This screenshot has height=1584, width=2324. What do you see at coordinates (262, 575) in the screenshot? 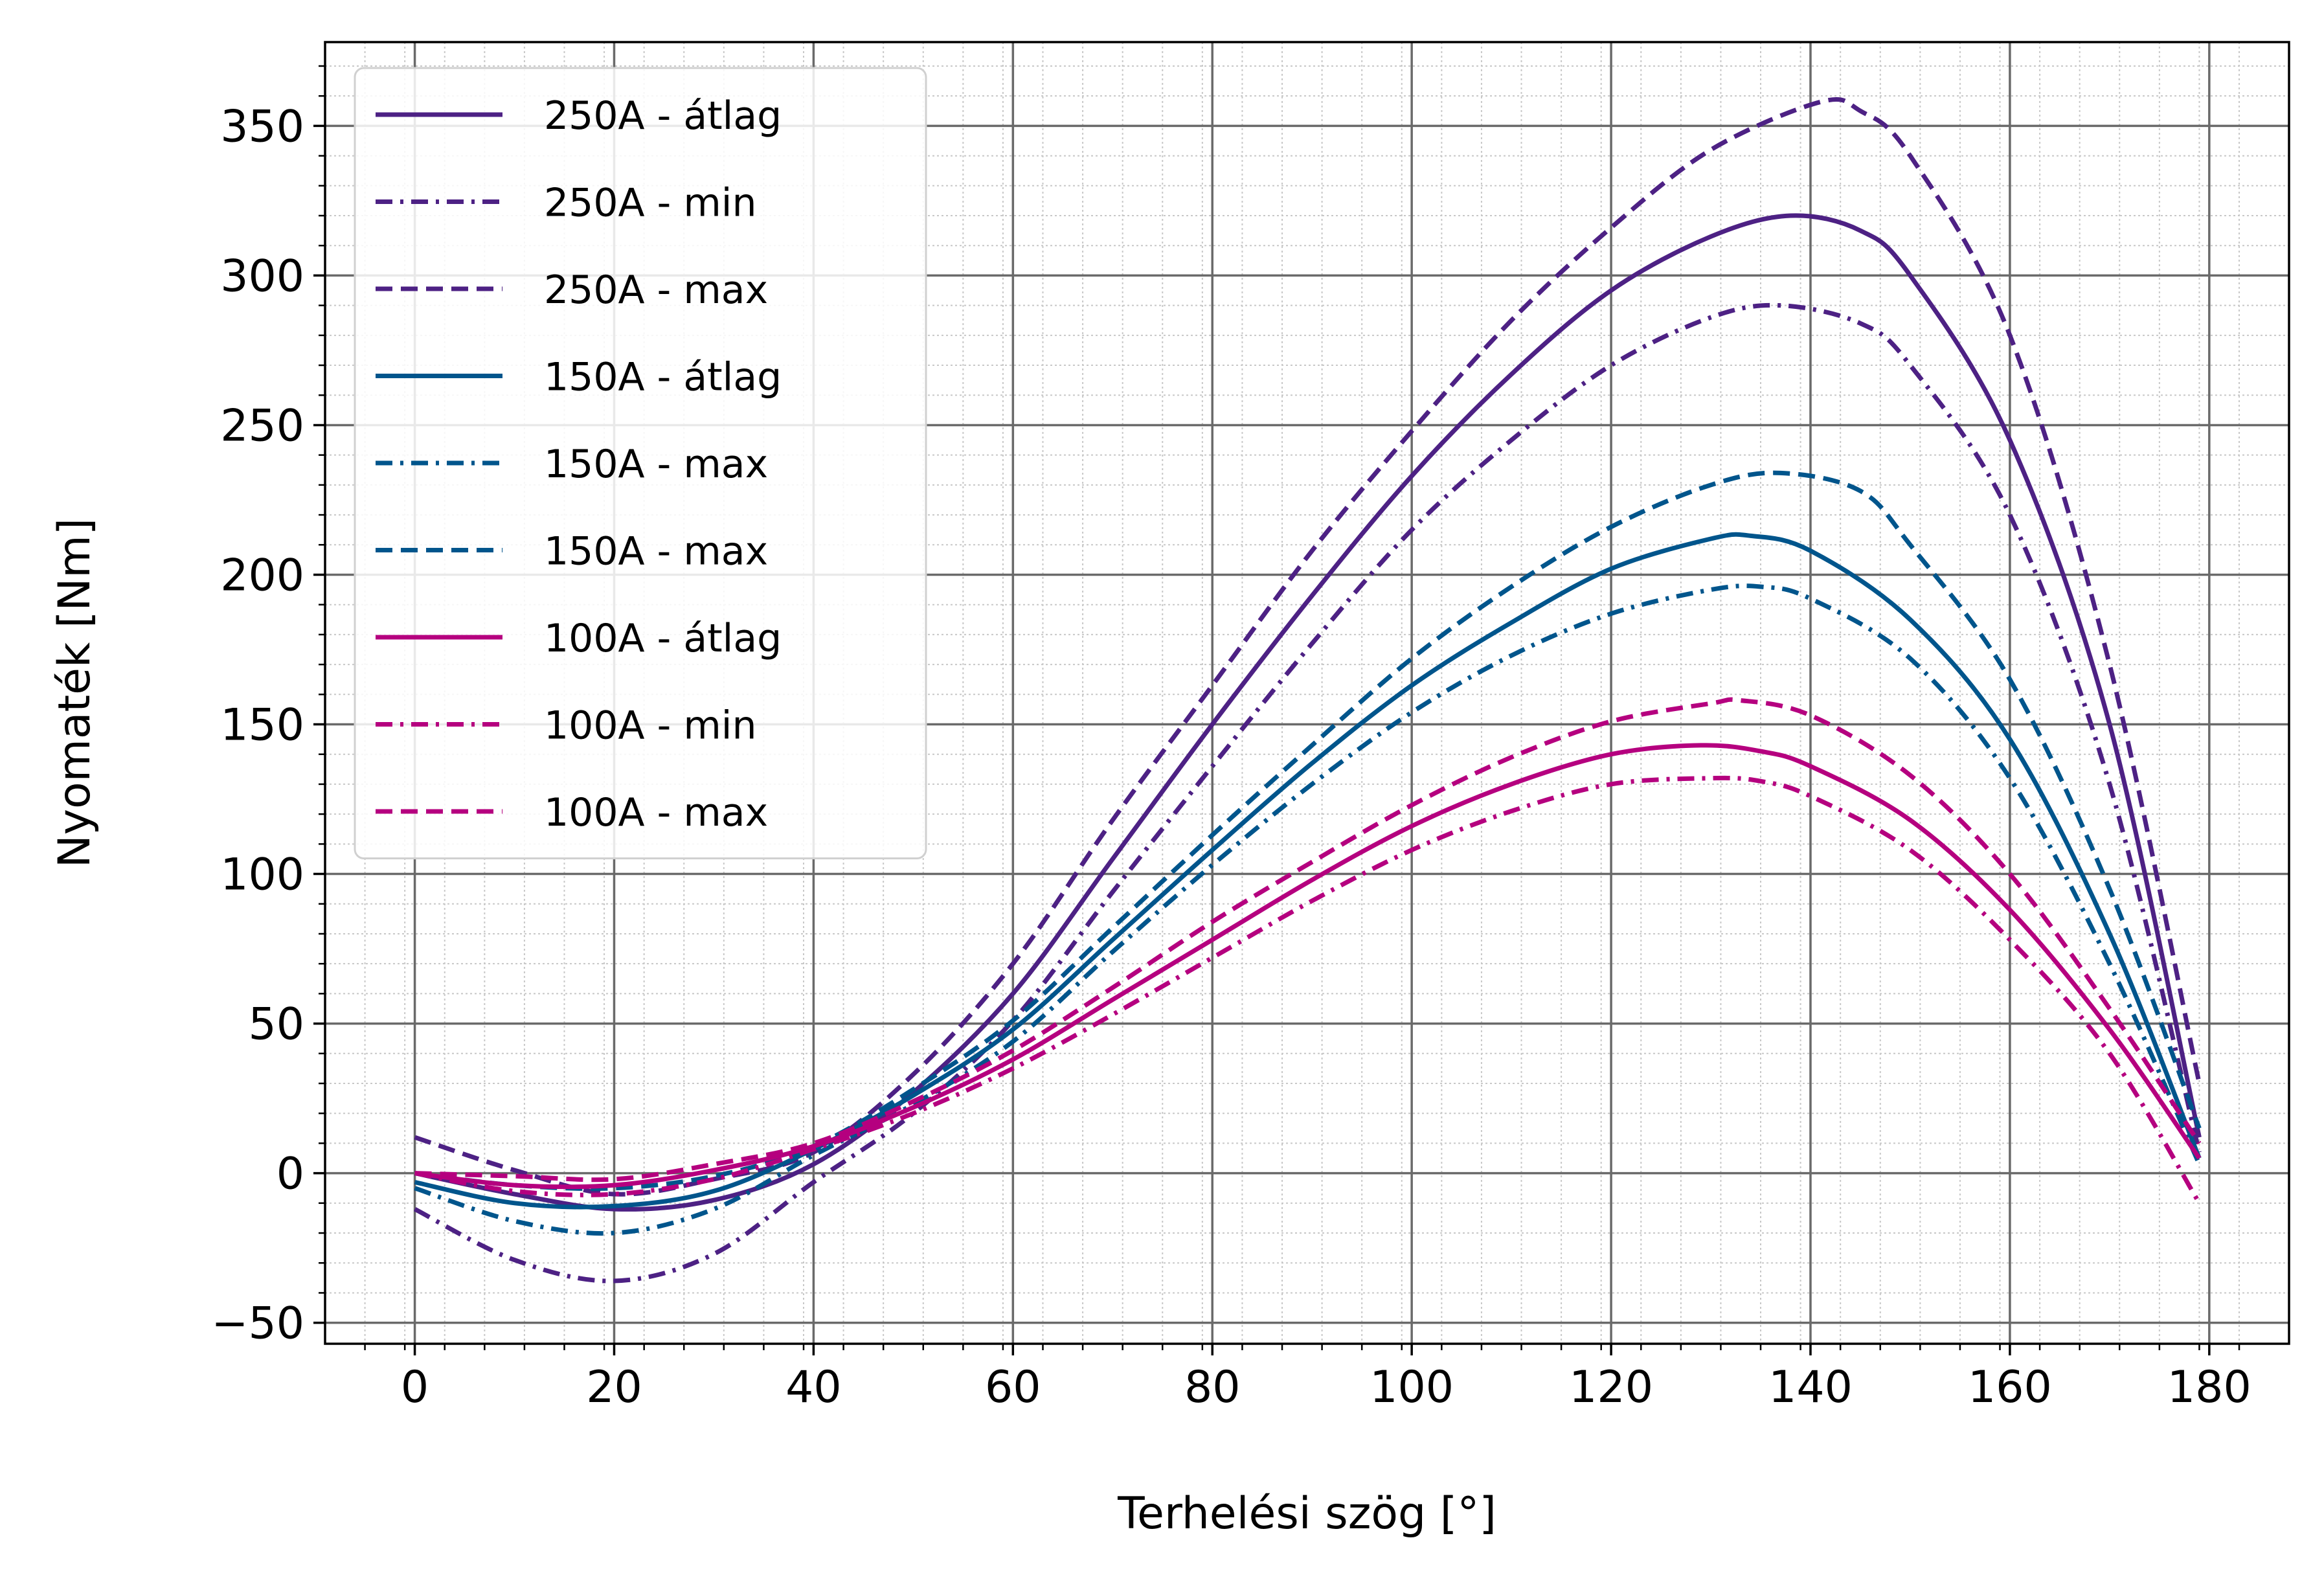
I see `y-tick-label: 200` at bounding box center [262, 575].